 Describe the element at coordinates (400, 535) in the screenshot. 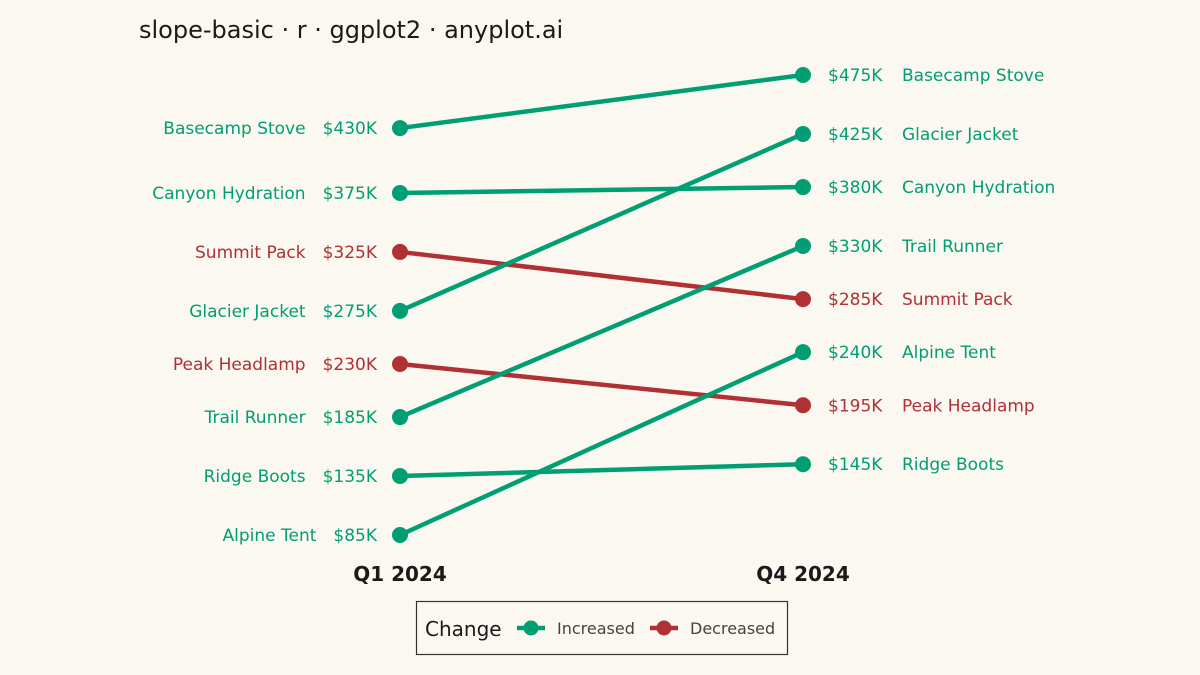

I see `point-start-alpine-tent` at that location.